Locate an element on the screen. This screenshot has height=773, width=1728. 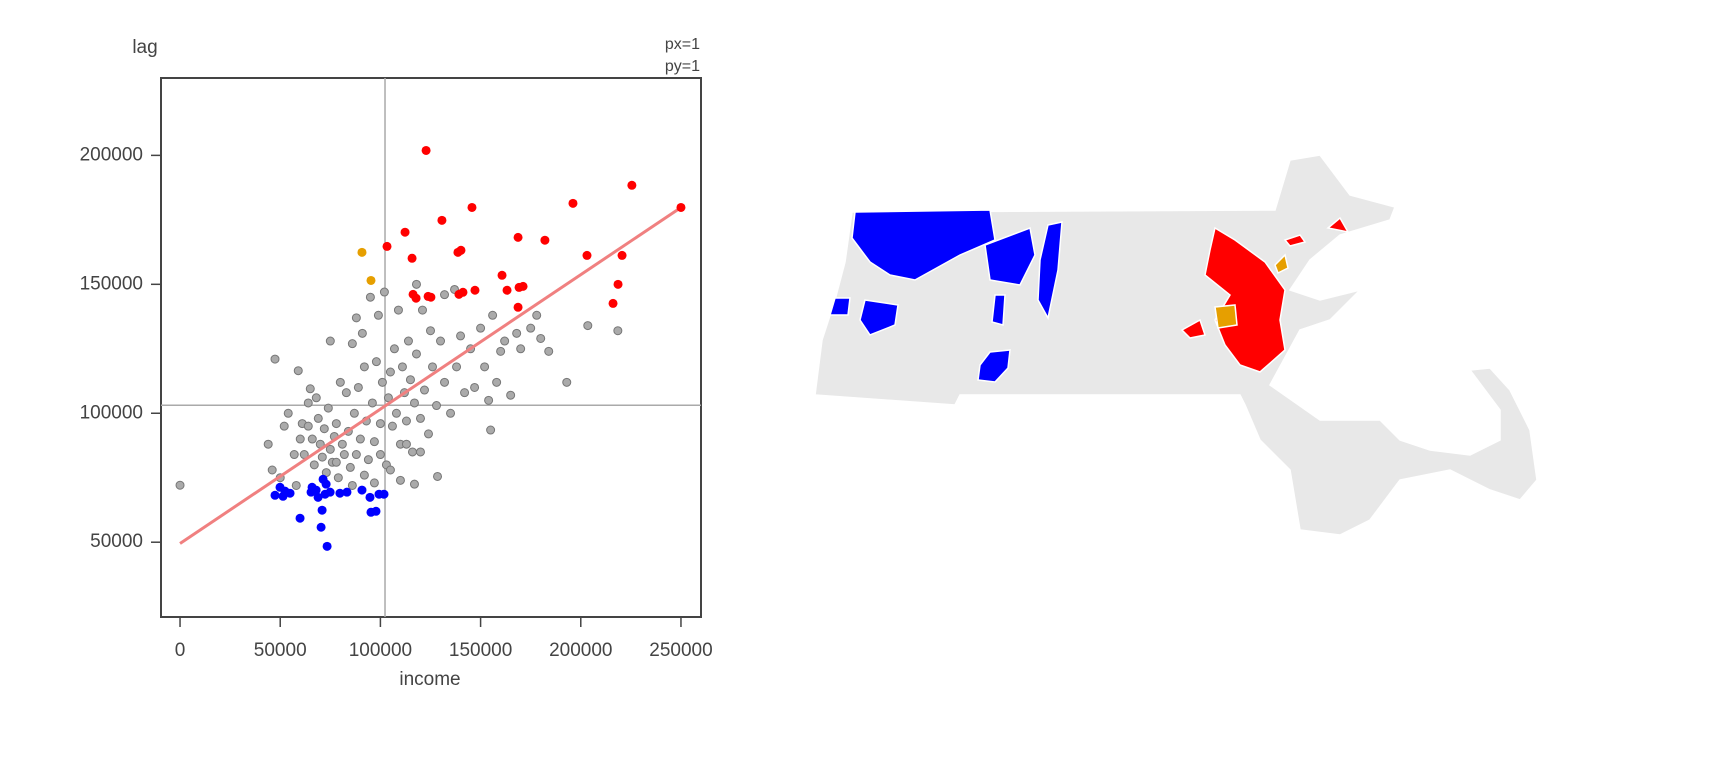
y-tick-label: 150000 is located at coordinates (111, 283).